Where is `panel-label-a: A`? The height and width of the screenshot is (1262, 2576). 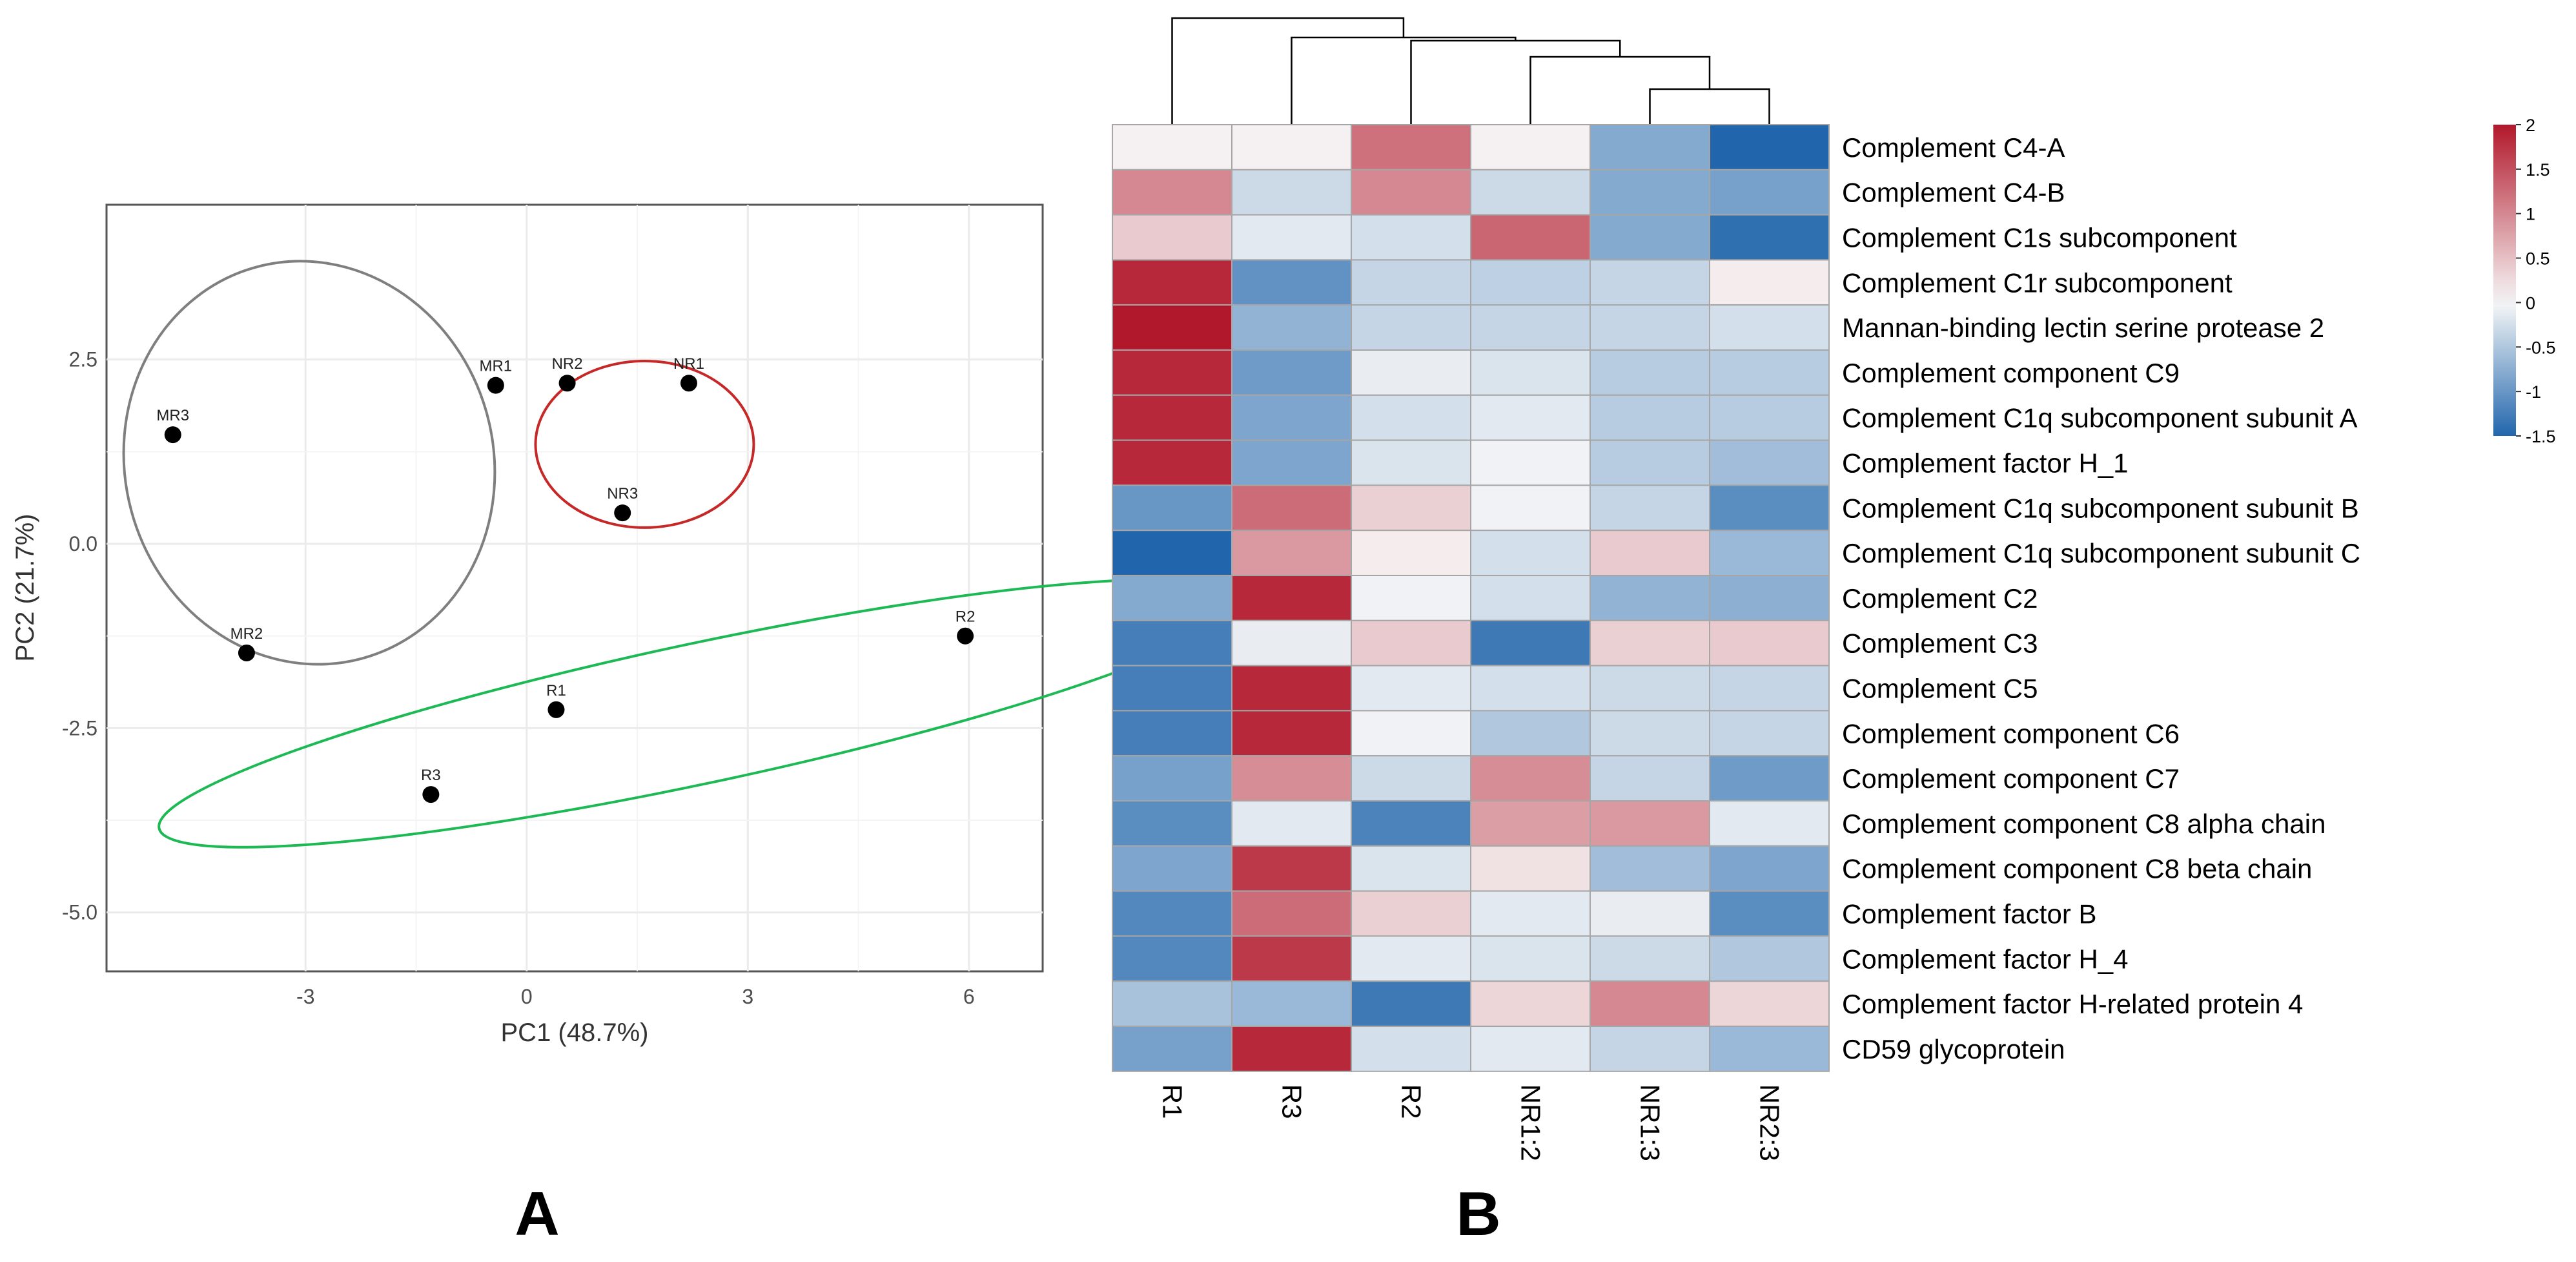 panel-label-a: A is located at coordinates (537, 1213).